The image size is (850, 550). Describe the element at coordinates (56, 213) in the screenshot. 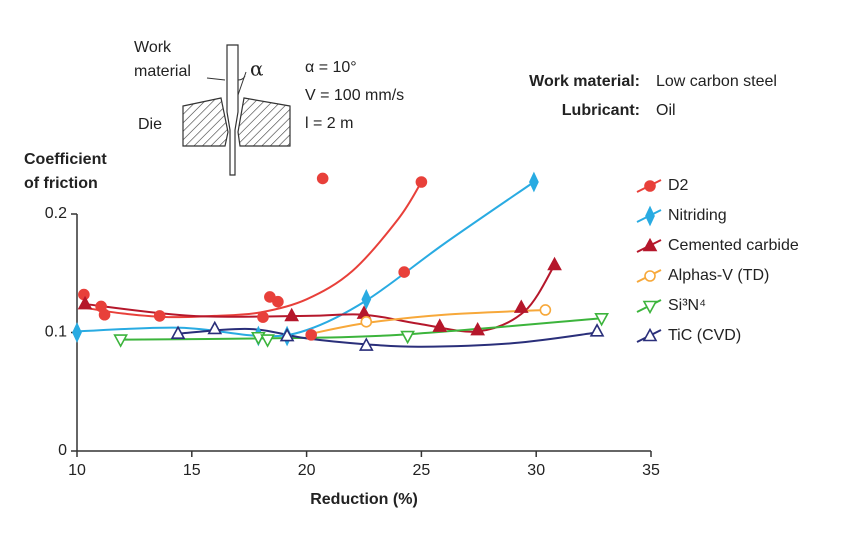

I see `y-tick-label: 0.2` at that location.